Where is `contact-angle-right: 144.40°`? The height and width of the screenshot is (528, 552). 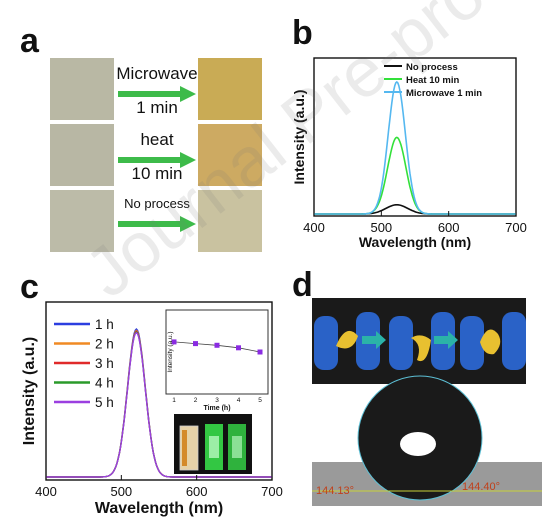
contact-angle-right: 144.40° is located at coordinates (481, 487).